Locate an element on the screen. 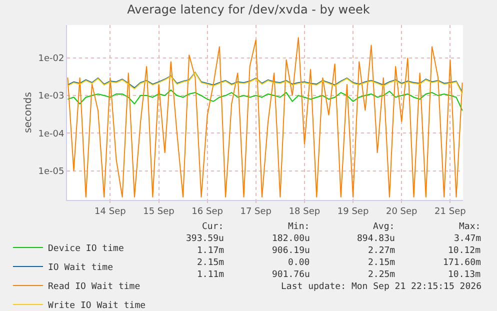 This screenshot has width=497, height=311. x-tick-label: 15 Sep is located at coordinates (159, 211).